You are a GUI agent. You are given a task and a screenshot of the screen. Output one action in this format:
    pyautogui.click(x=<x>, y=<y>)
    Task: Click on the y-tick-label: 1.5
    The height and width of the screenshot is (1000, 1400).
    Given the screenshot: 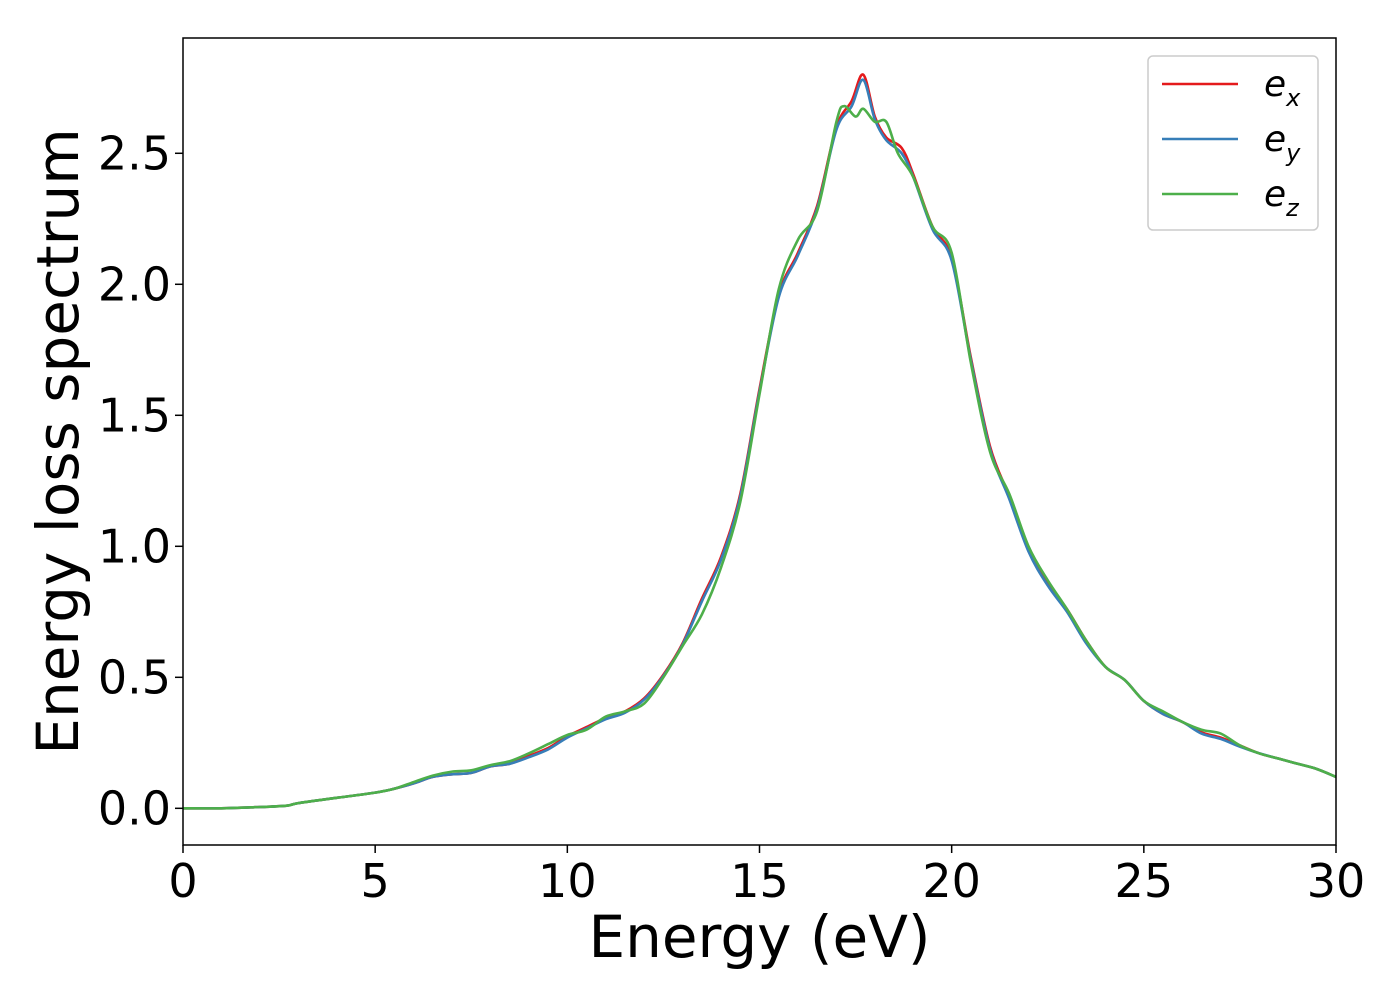 What is the action you would take?
    pyautogui.click(x=134, y=415)
    